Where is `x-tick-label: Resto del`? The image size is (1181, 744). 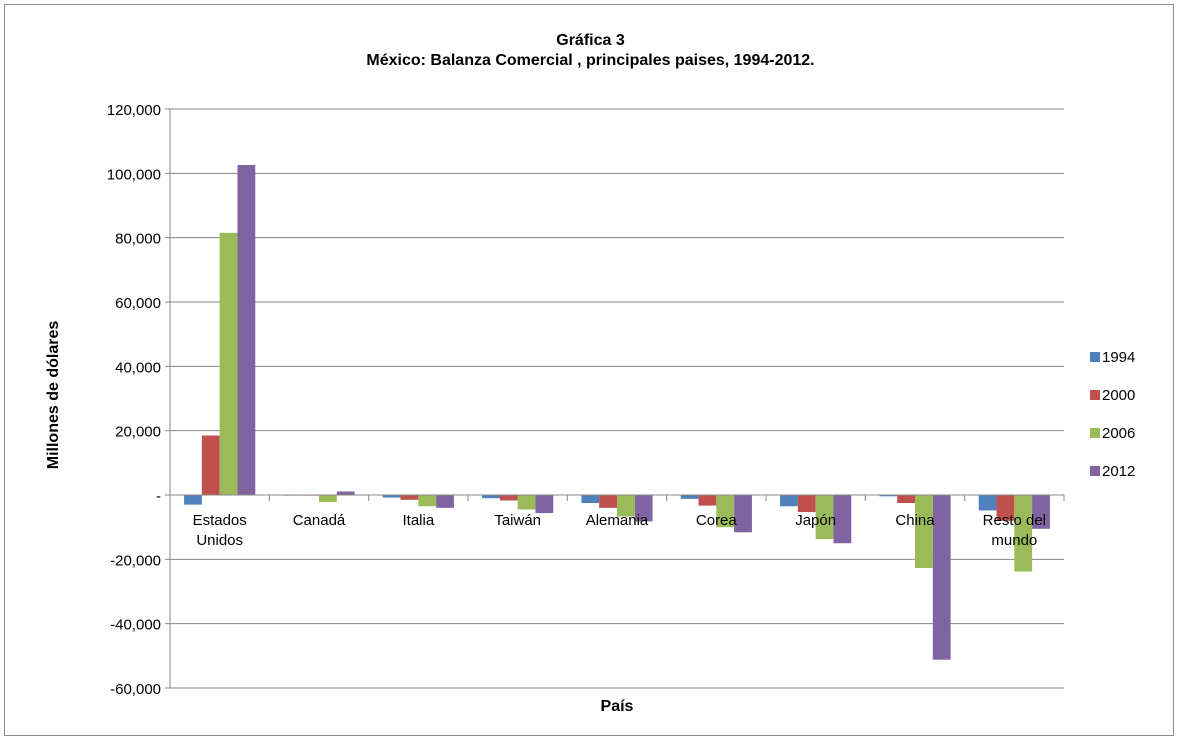 x-tick-label: Resto del is located at coordinates (1014, 520).